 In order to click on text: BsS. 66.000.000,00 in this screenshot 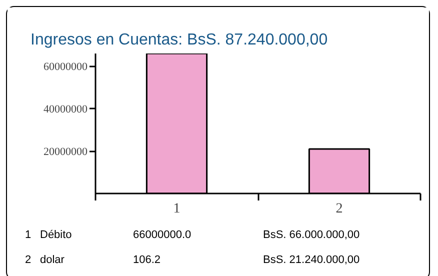, I will do `click(311, 235)`.